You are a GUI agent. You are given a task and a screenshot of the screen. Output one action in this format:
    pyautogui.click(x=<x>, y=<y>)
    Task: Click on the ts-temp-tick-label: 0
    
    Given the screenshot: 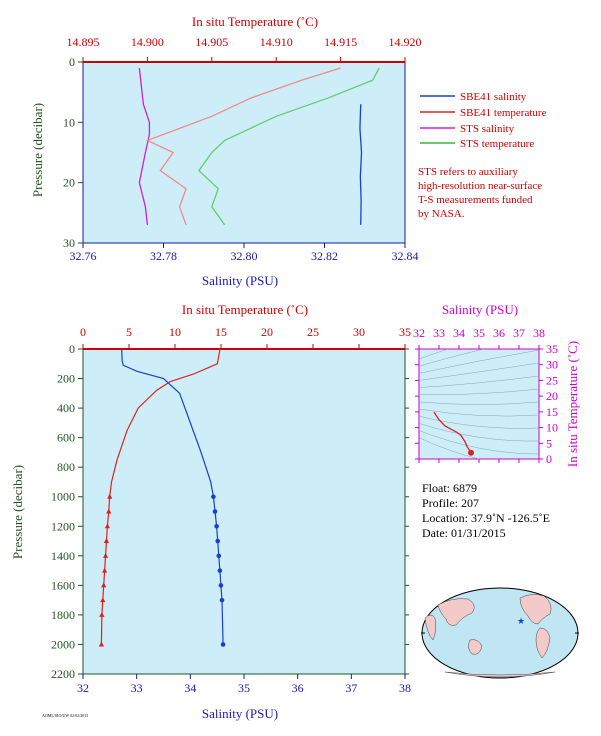 What is the action you would take?
    pyautogui.click(x=549, y=459)
    